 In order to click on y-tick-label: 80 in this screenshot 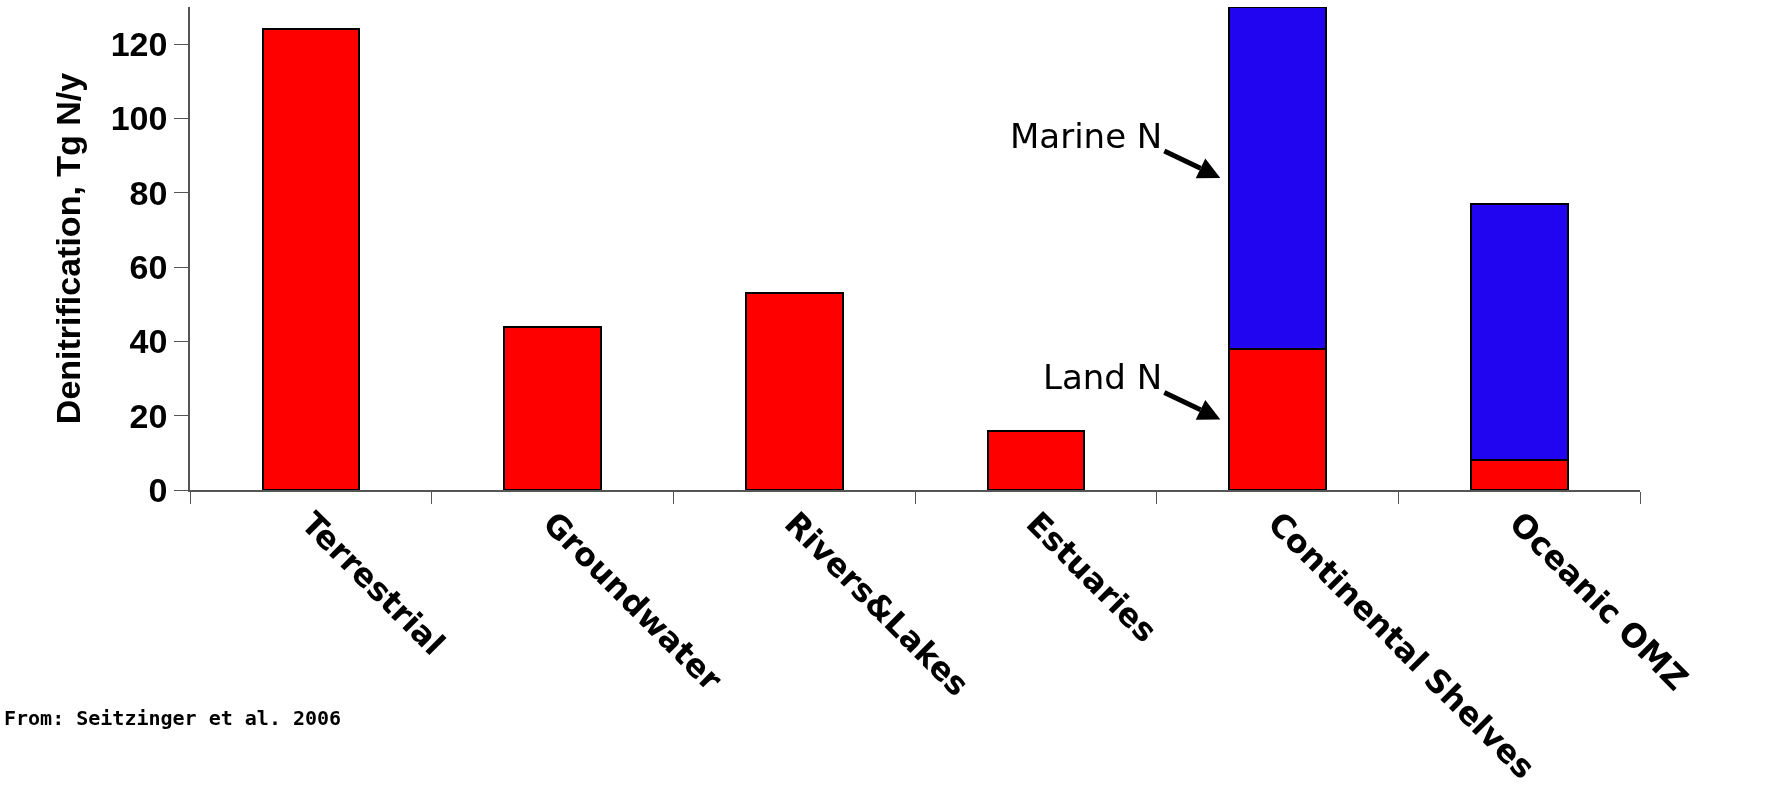, I will do `click(148, 192)`.